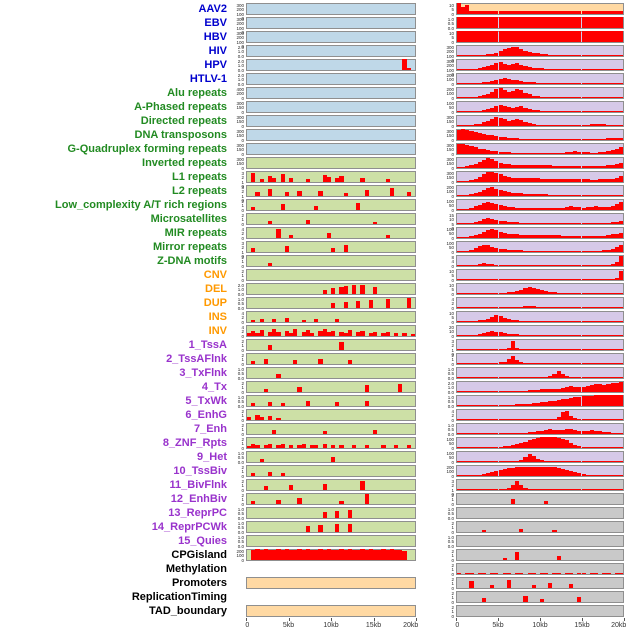 This screenshot has height=630, width=630. I want to click on track-label: CNV, so click(215, 275).